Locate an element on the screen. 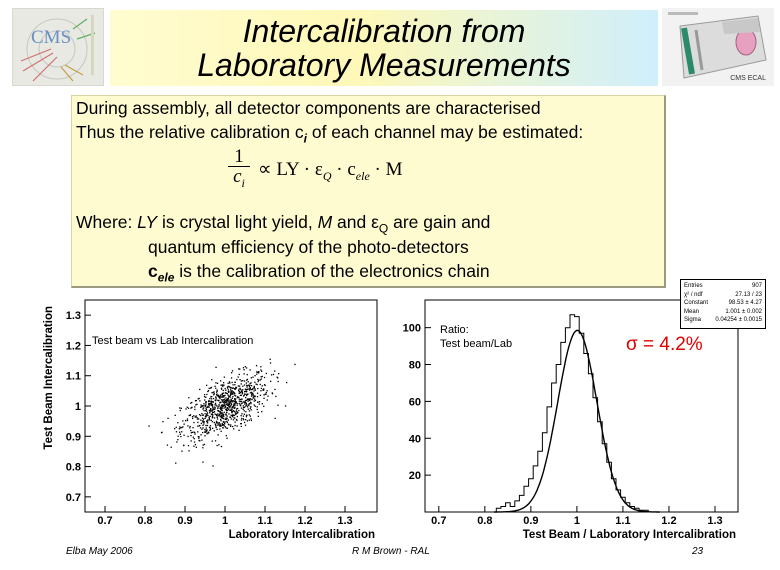  stats-row: Mean 1.001 ± 0.002 is located at coordinates (723, 312).